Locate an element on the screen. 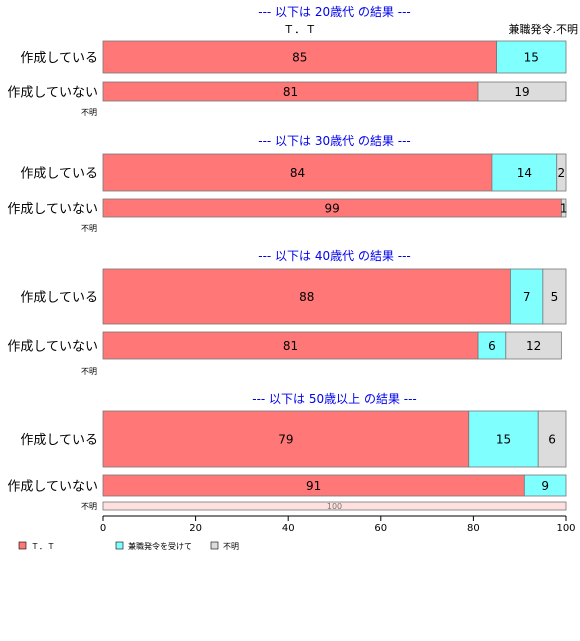 The image size is (580, 641). panel-title: --- 以下は 30歳代 の結果 --- is located at coordinates (334, 141).